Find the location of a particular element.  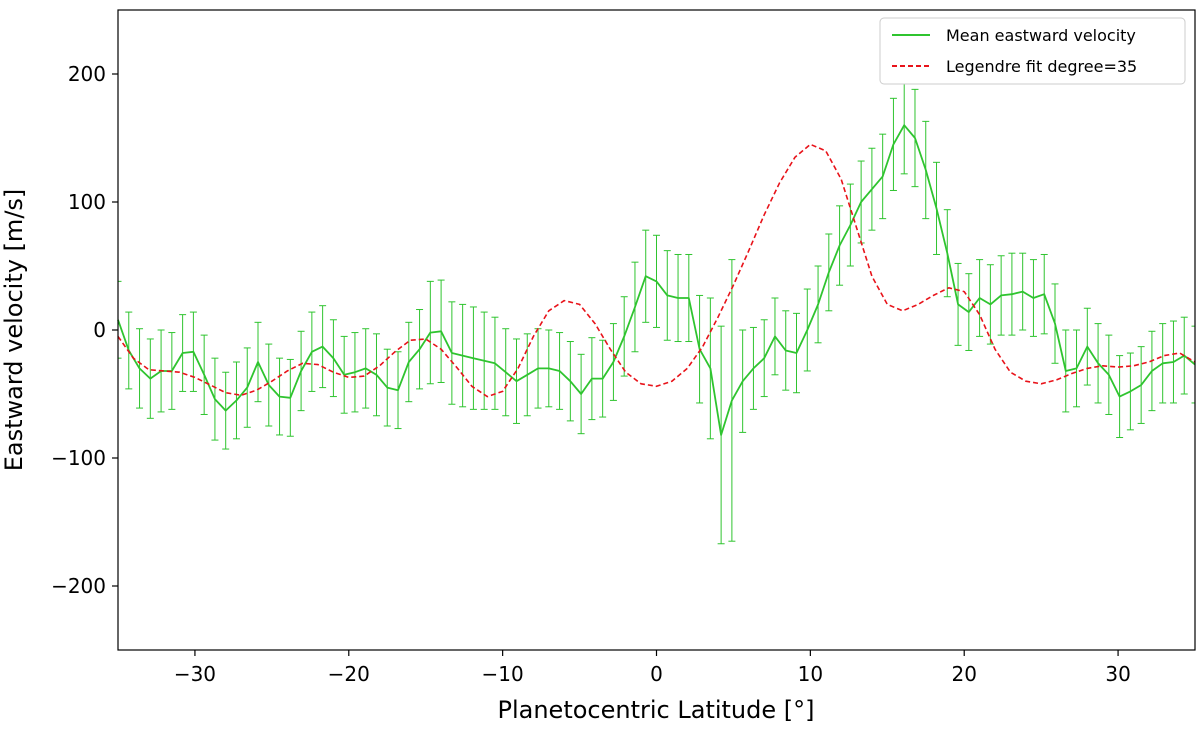

legend-box is located at coordinates (1032, 51).